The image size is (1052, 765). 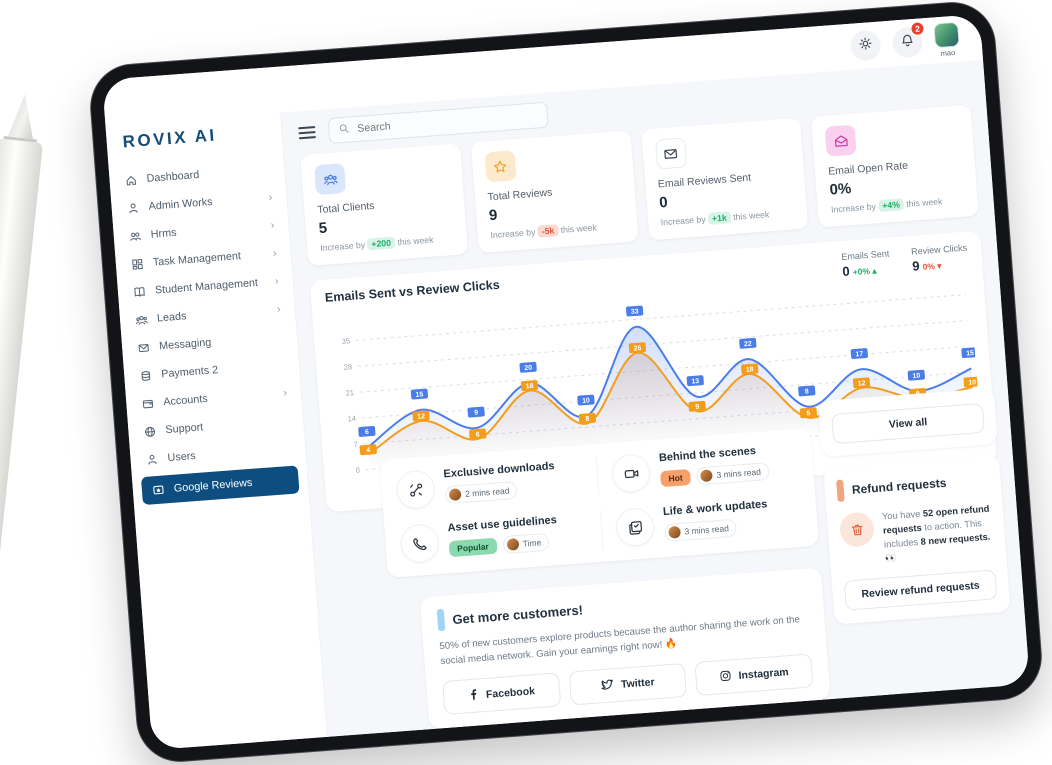 What do you see at coordinates (920, 590) in the screenshot?
I see `review-refund-requests-button: Review refund requests` at bounding box center [920, 590].